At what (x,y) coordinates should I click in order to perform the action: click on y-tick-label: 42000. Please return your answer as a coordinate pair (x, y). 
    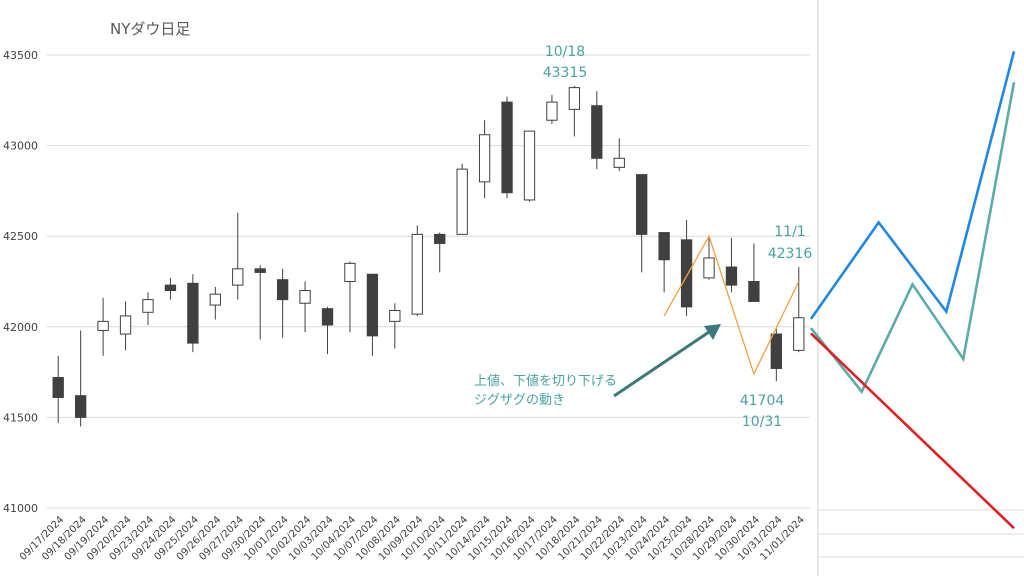
    Looking at the image, I should click on (20, 327).